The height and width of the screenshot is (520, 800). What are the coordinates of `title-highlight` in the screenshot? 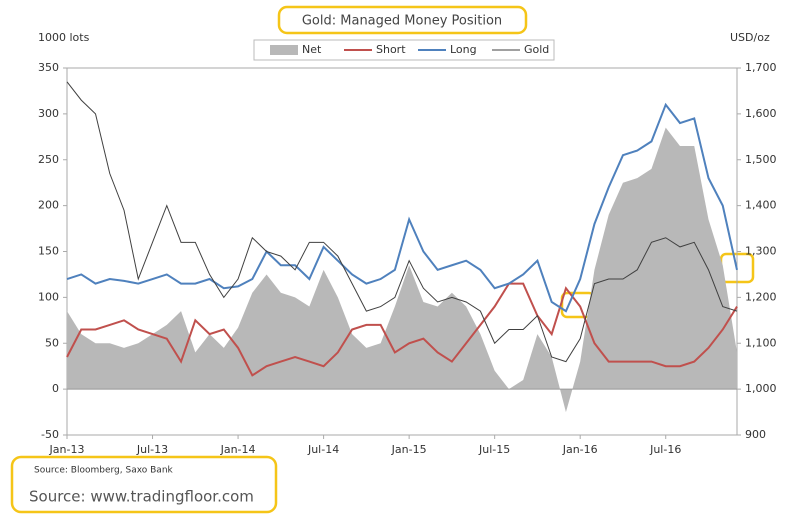 It's located at (402, 20).